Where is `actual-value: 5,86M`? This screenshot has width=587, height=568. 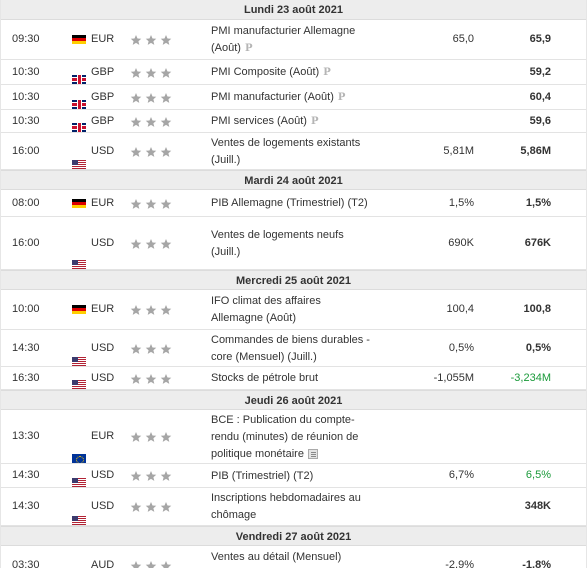 actual-value: 5,86M is located at coordinates (535, 150).